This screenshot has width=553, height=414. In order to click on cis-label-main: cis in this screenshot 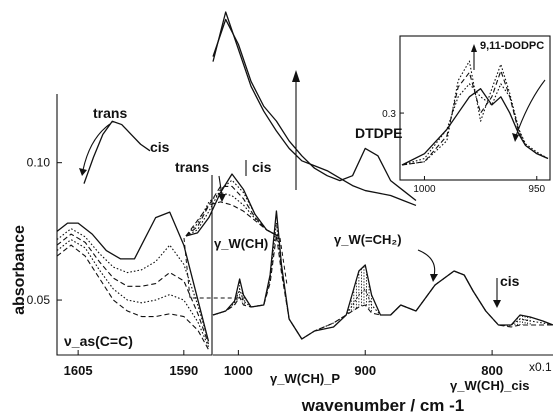, I will do `click(262, 167)`.